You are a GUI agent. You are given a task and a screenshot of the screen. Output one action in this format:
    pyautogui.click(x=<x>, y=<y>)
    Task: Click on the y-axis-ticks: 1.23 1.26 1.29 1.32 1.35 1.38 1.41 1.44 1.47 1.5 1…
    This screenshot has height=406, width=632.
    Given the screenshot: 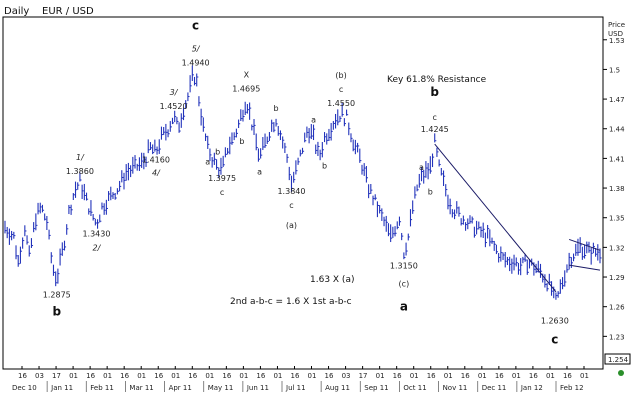 What is the action you would take?
    pyautogui.click(x=614, y=189)
    